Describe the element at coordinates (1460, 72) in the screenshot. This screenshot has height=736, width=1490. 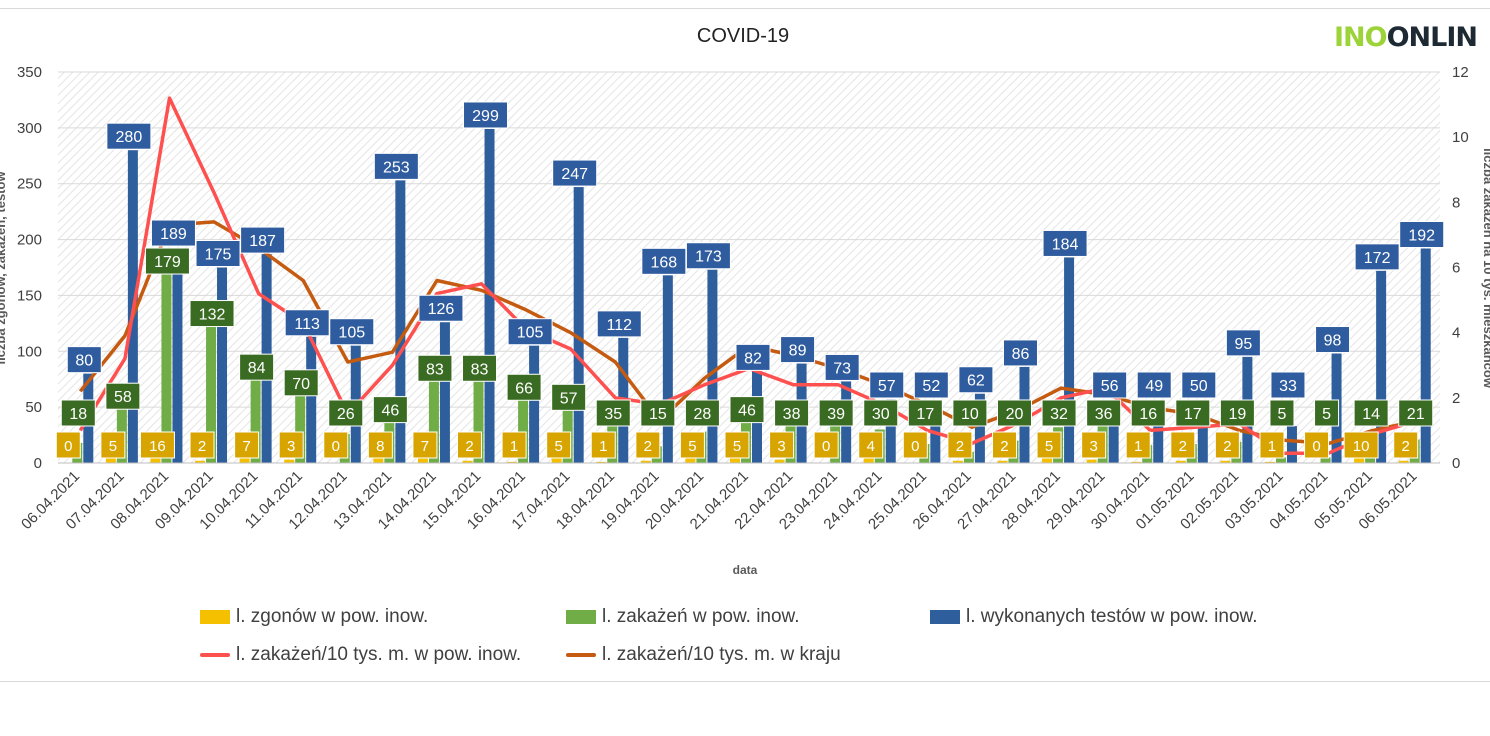
I see `y-tick-right: 12` at that location.